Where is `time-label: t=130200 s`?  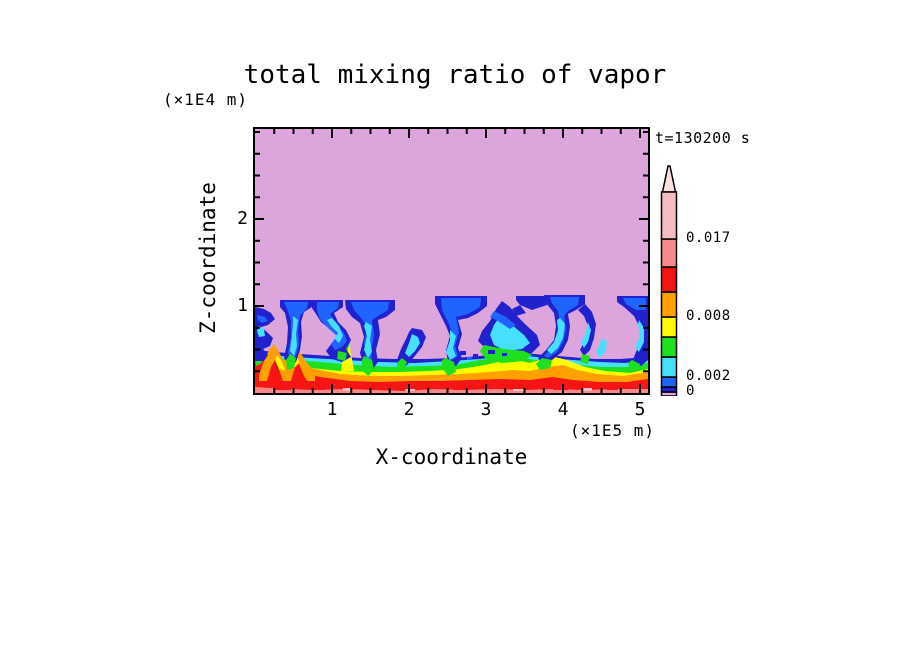 time-label: t=130200 s is located at coordinates (703, 138).